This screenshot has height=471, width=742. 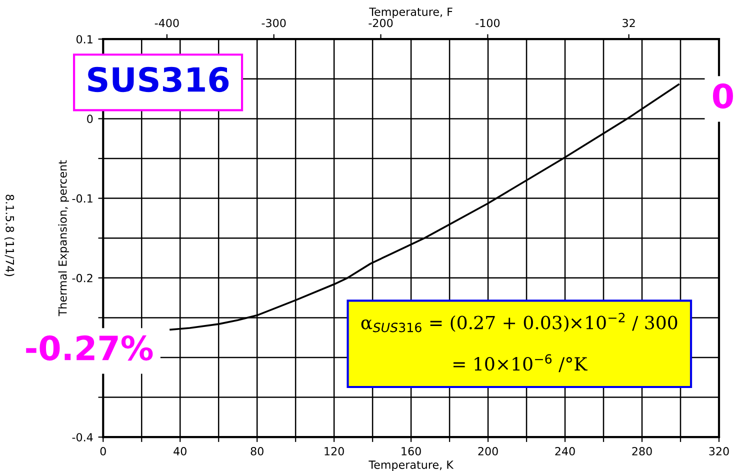 What do you see at coordinates (82, 278) in the screenshot?
I see `y-tick-label: -0.2` at bounding box center [82, 278].